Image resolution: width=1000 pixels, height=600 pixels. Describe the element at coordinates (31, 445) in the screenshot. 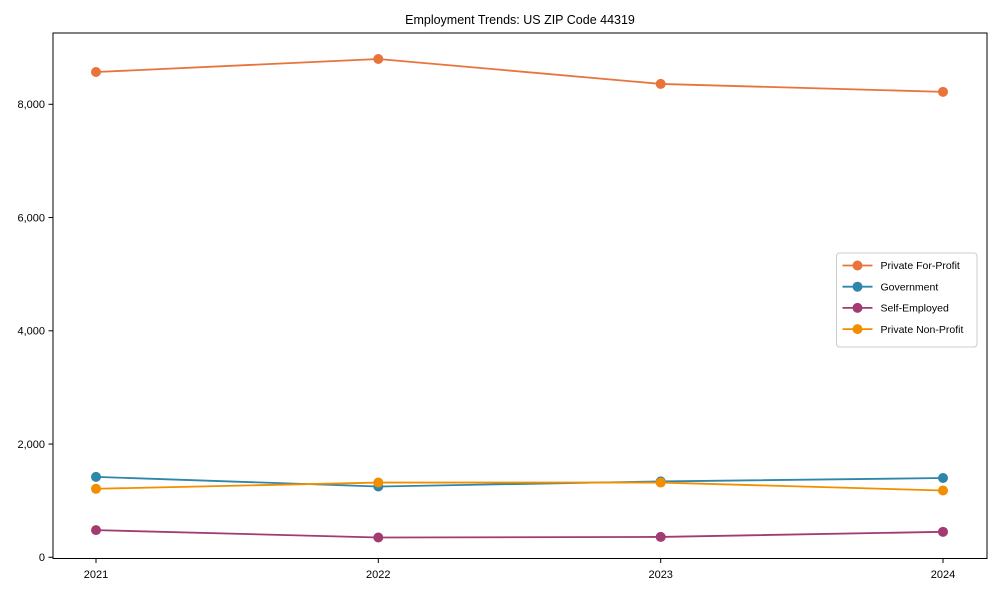

I see `y-tick-label: 2,000` at that location.